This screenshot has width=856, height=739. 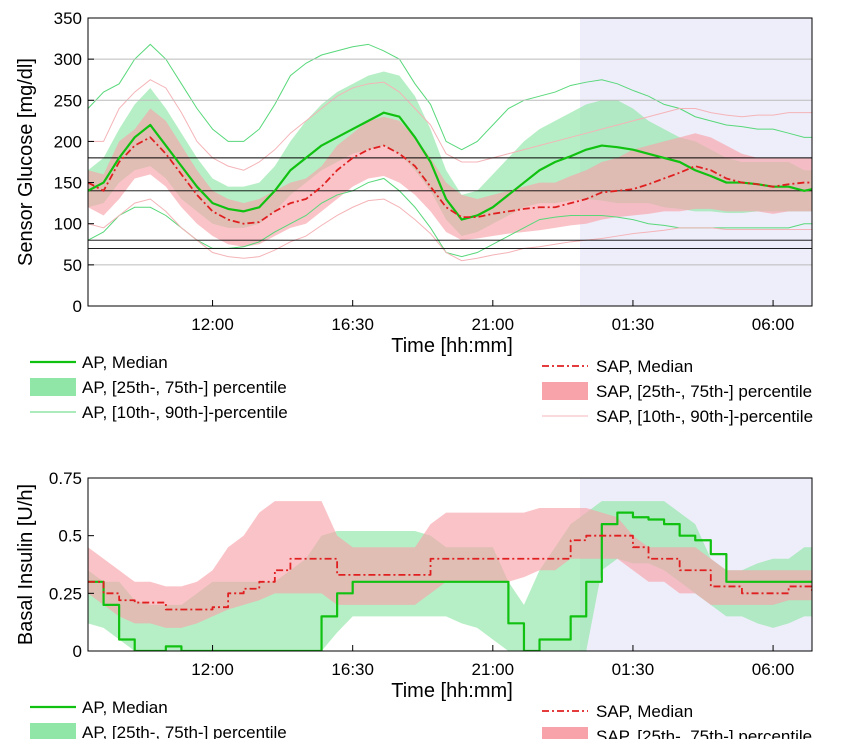 What do you see at coordinates (26, 564) in the screenshot?
I see `y-axis-label: Basal Insulin [U/h]` at bounding box center [26, 564].